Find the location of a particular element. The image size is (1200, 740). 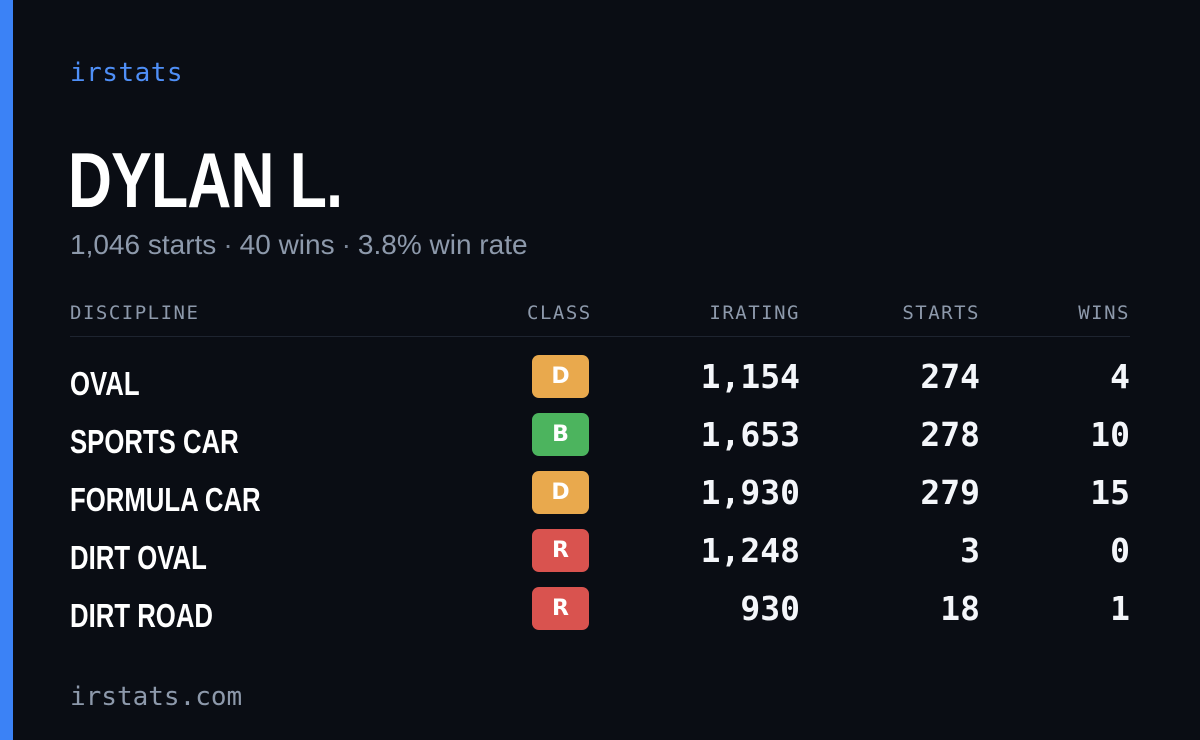

header-irating: IRATING is located at coordinates (754, 313).